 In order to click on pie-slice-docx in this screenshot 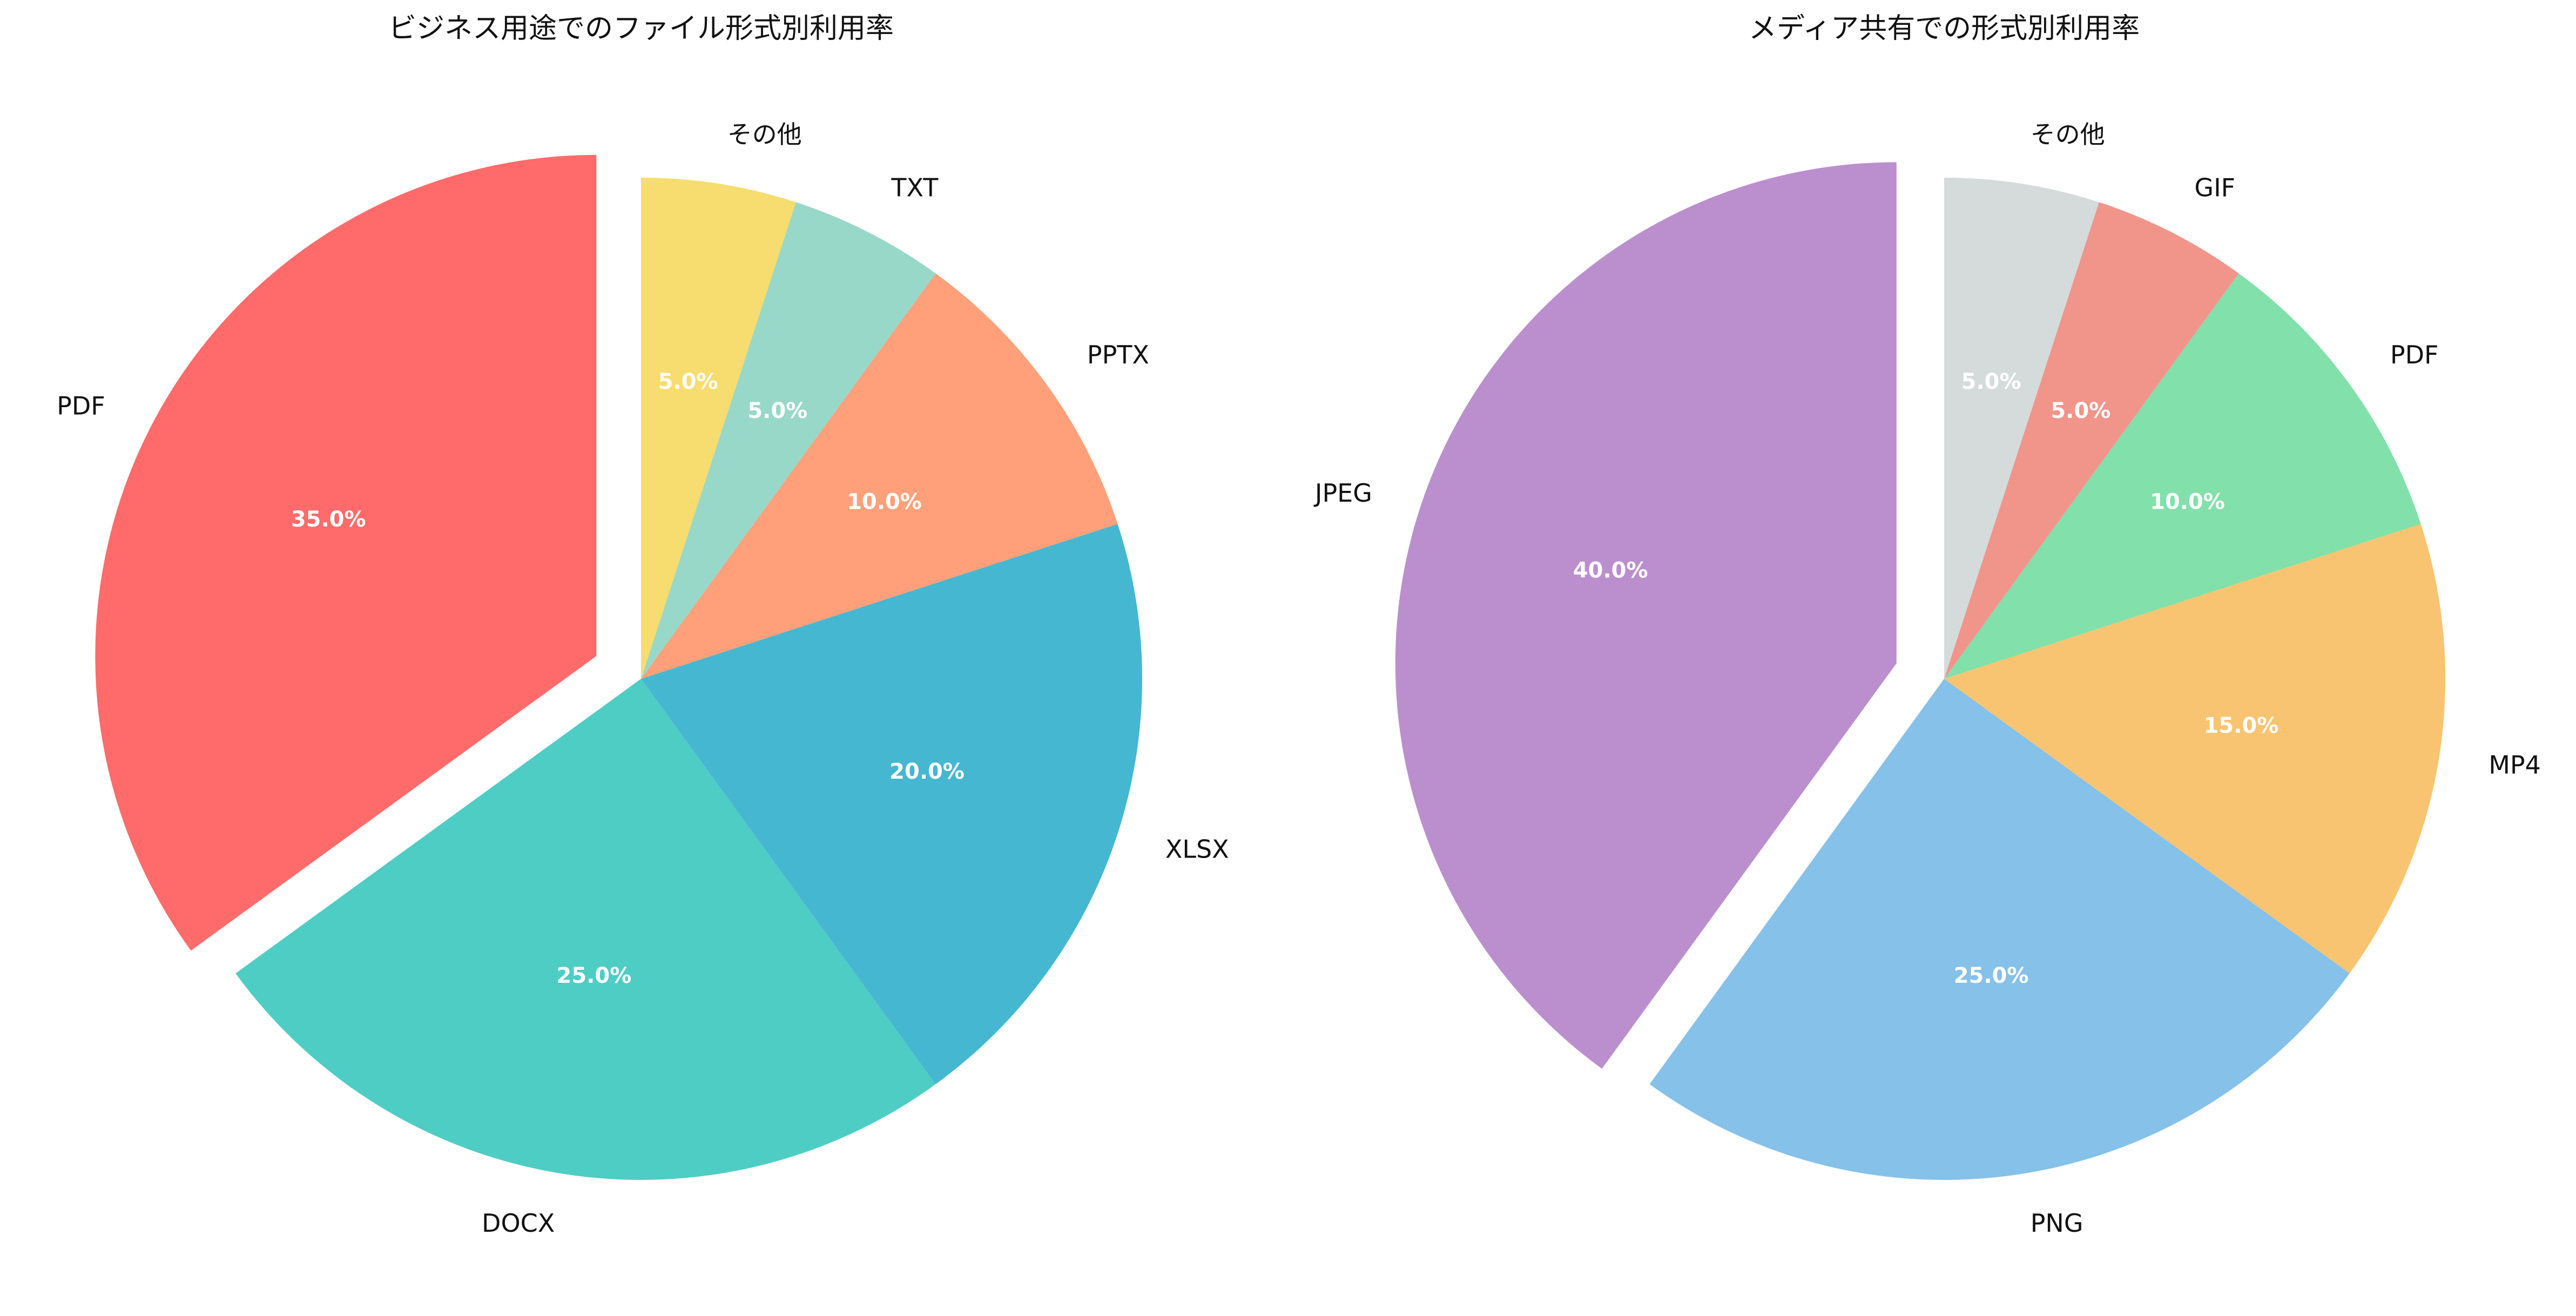, I will do `click(585, 929)`.